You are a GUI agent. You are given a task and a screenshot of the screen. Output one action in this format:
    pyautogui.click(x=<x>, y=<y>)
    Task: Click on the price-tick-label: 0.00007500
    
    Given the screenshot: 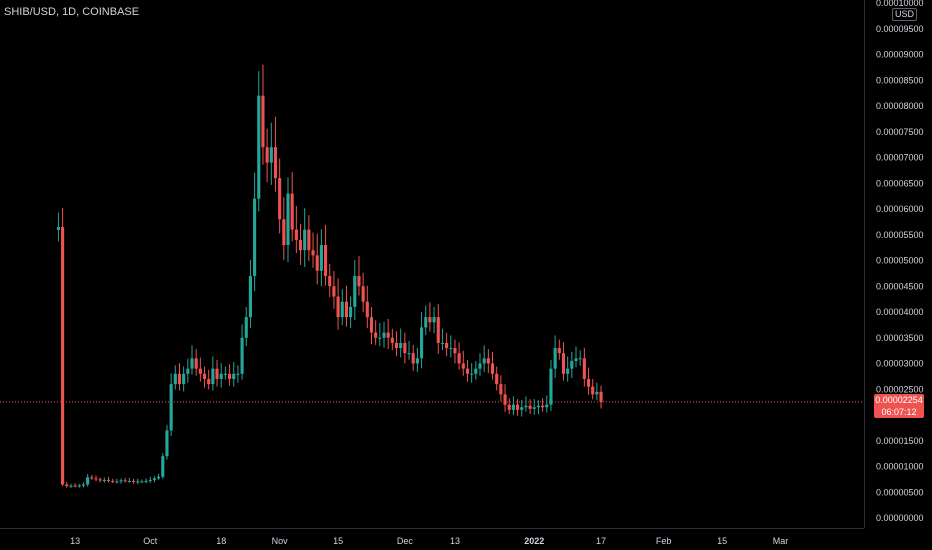 What is the action you would take?
    pyautogui.click(x=900, y=132)
    